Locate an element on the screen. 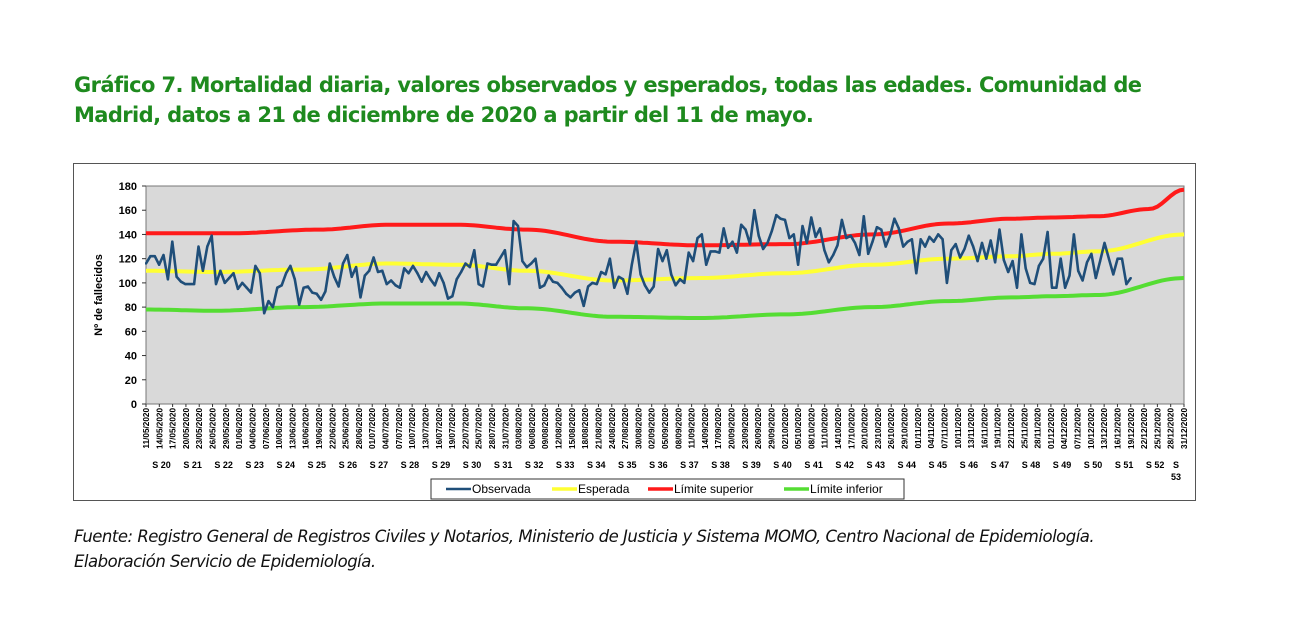  y-tick-label: 0 is located at coordinates (134, 405).